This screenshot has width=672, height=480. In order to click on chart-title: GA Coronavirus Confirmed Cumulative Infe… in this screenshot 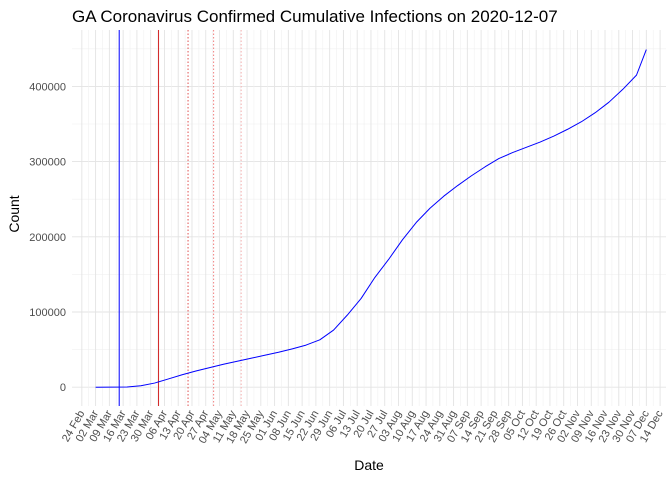, I will do `click(315, 16)`.